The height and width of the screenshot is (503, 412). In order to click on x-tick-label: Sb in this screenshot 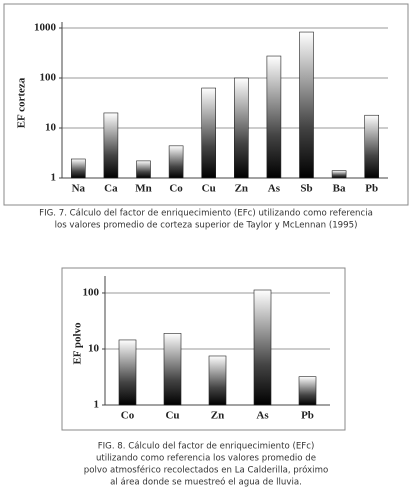, I will do `click(306, 189)`.